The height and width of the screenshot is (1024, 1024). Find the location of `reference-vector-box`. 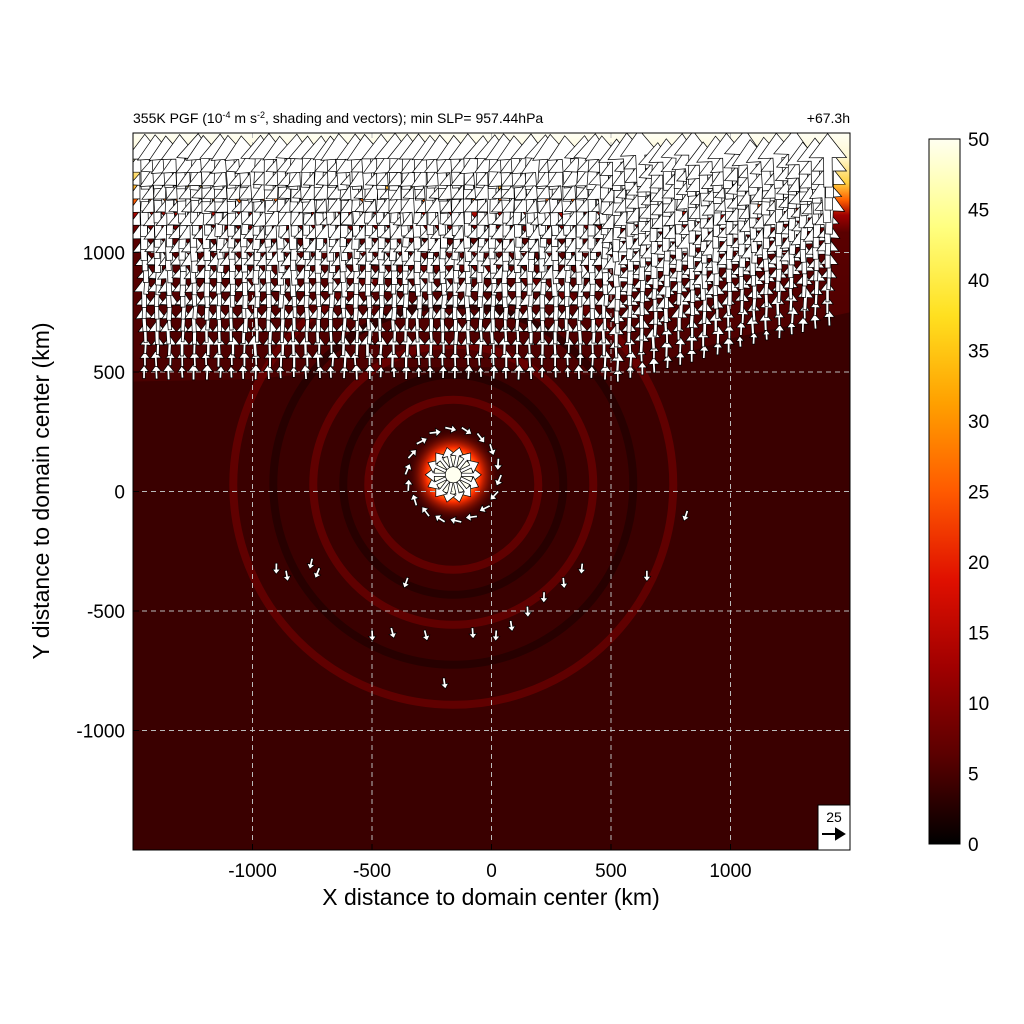

reference-vector-box is located at coordinates (834, 827).